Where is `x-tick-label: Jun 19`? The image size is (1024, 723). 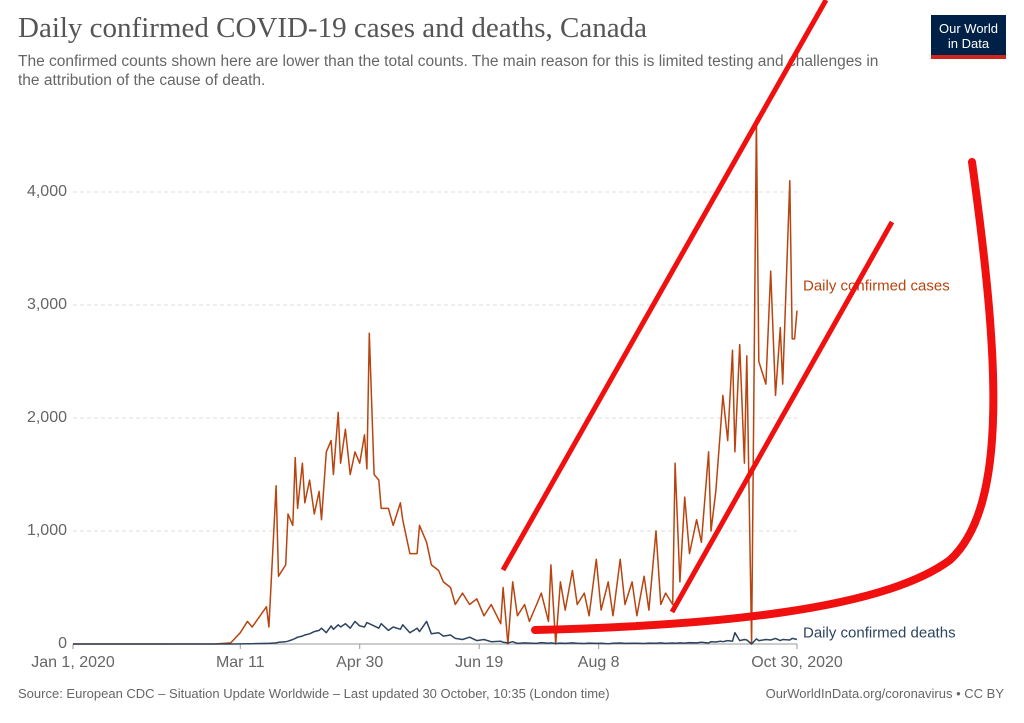
x-tick-label: Jun 19 is located at coordinates (479, 662).